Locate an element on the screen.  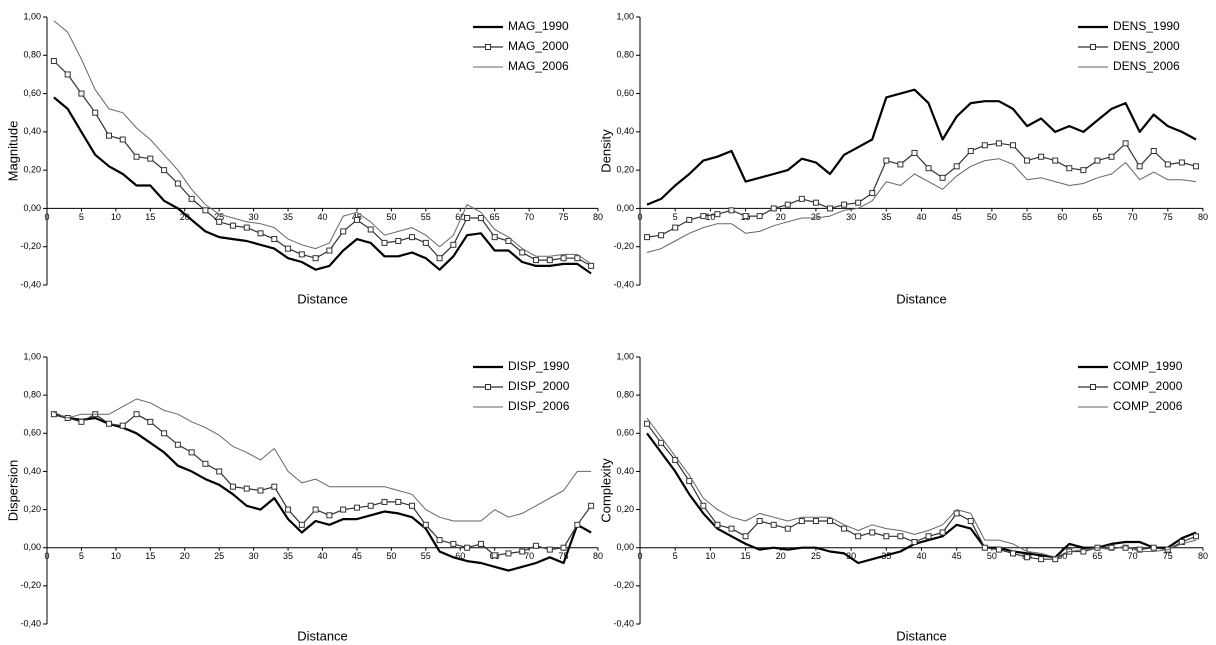
x-tick-label: 5 is located at coordinates (81, 556).